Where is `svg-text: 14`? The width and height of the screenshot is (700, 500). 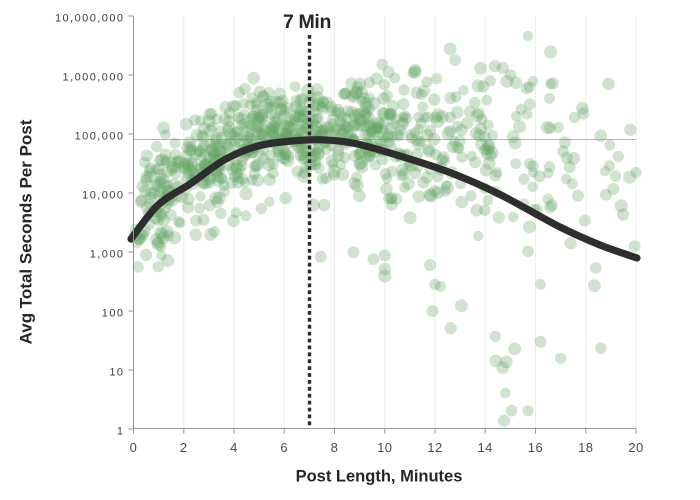
svg-text: 14 is located at coordinates (484, 447).